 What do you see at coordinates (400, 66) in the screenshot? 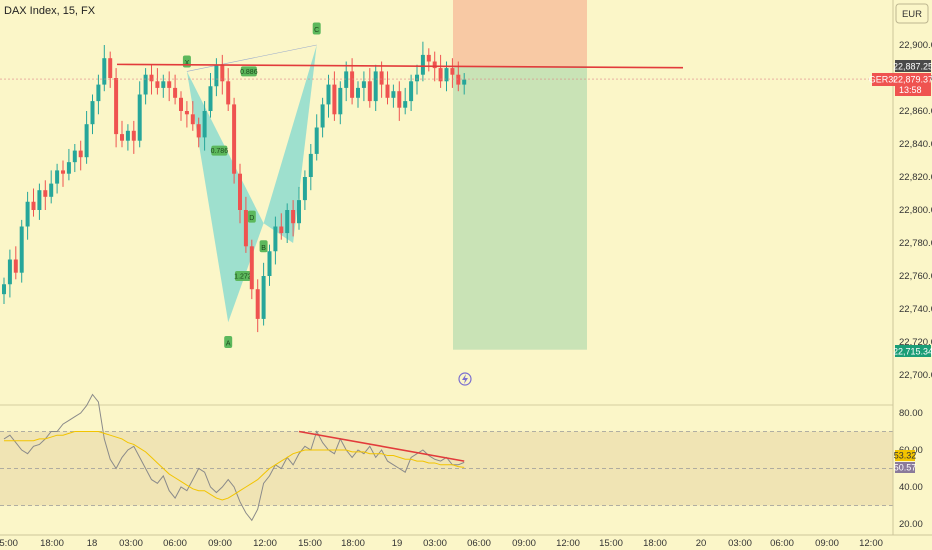
I see `resistance-trendline` at bounding box center [400, 66].